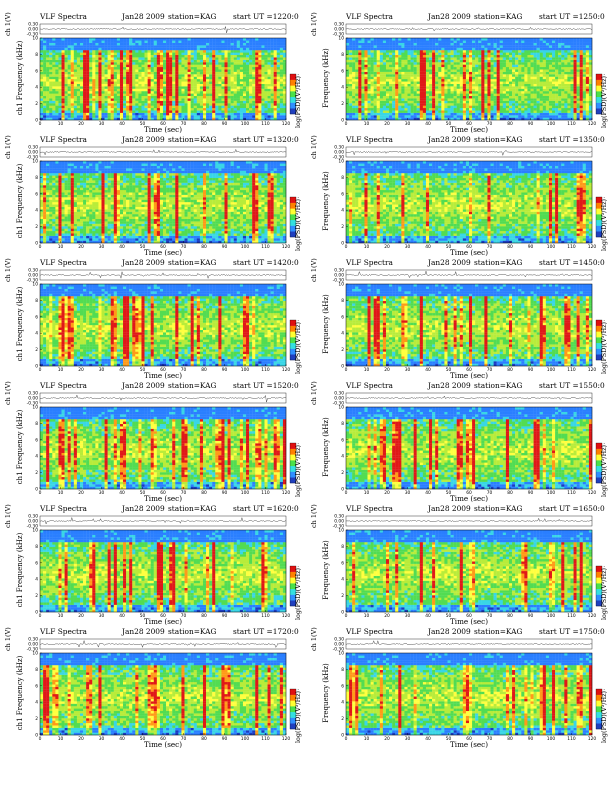 The image size is (612, 792). I want to click on x-axis-label: Time (sec), so click(163, 129).